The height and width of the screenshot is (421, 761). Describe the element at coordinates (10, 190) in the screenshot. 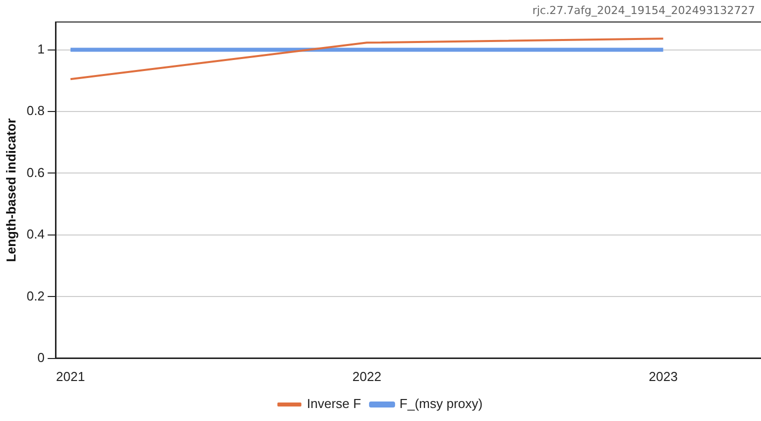

I see `y-axis-title: Length-based indicator` at that location.